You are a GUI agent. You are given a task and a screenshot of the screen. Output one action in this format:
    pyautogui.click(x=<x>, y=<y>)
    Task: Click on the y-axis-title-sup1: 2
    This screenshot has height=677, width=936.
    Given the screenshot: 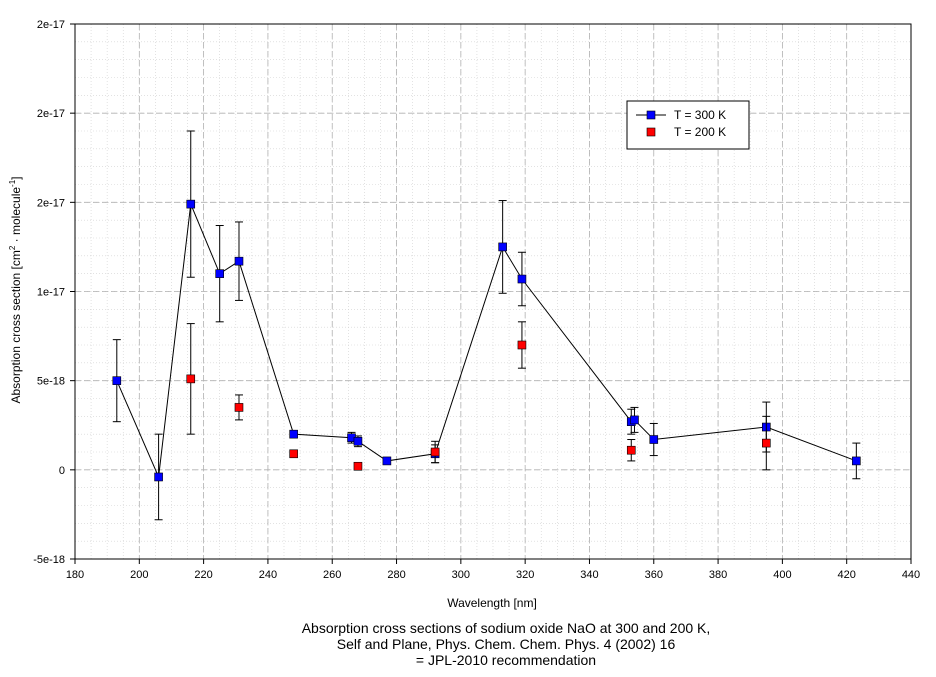 What is the action you would take?
    pyautogui.click(x=12, y=247)
    